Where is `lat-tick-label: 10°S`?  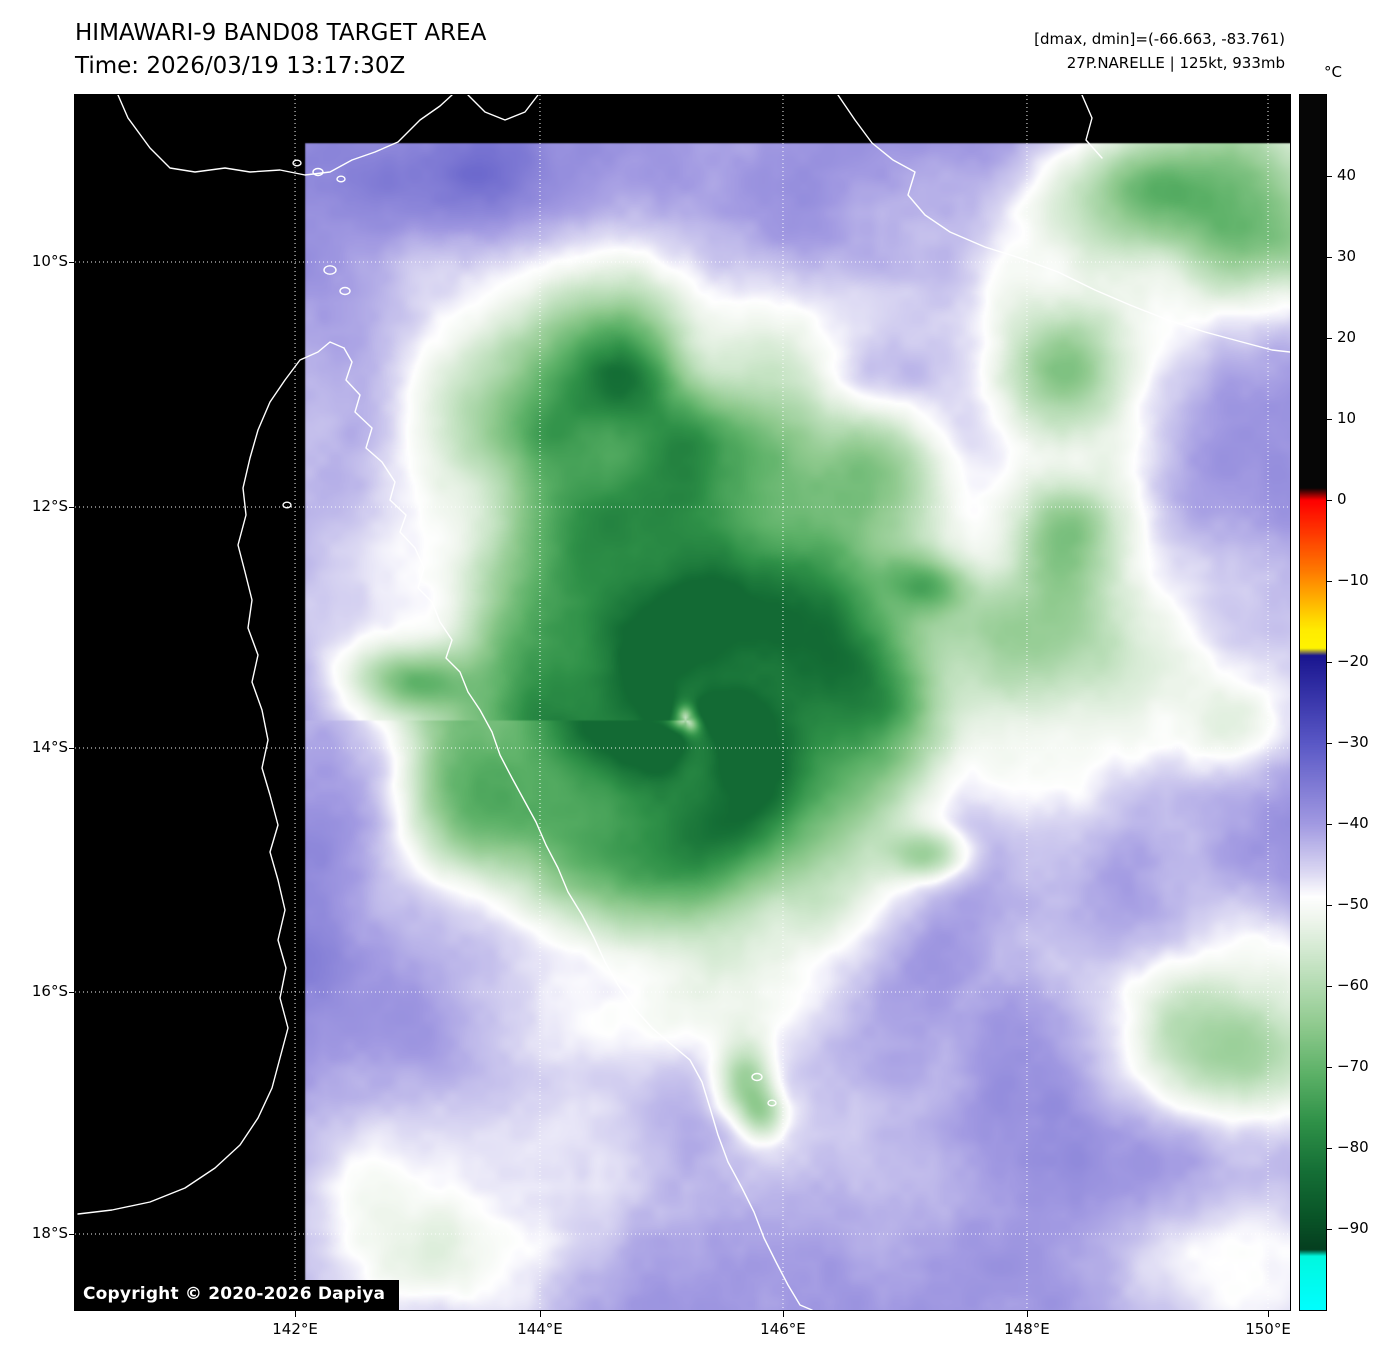
lat-tick-label: 10°S is located at coordinates (49, 260).